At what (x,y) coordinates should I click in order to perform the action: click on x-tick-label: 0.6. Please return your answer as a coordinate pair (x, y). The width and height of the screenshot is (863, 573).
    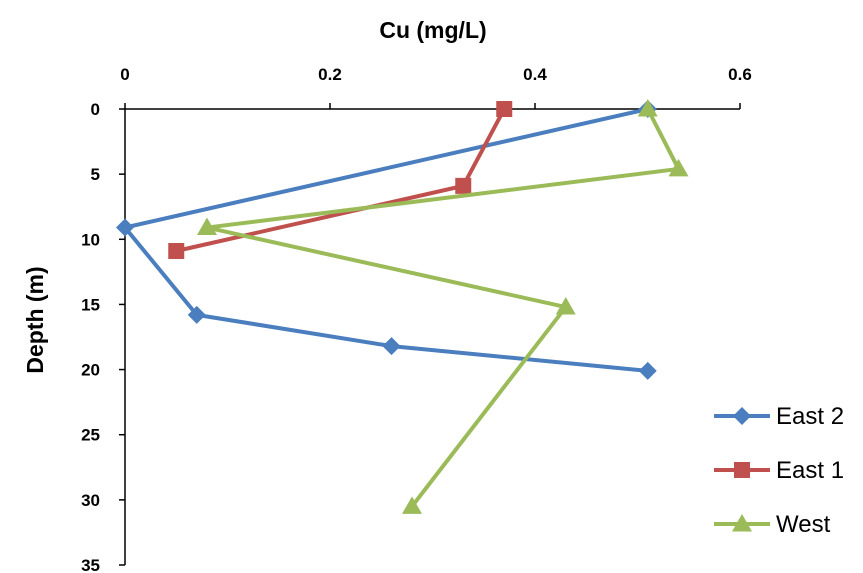
    Looking at the image, I should click on (740, 74).